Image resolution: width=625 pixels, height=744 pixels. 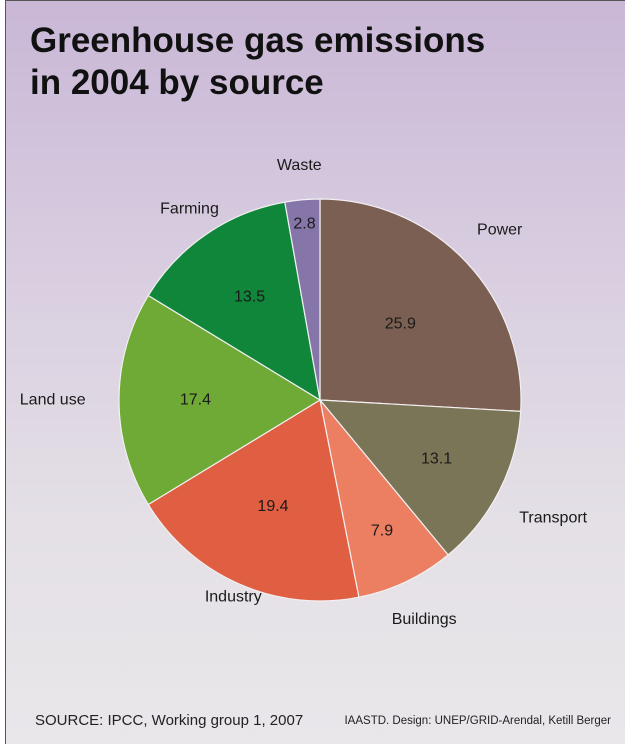 I want to click on value-label-power: 25.9, so click(x=400, y=324).